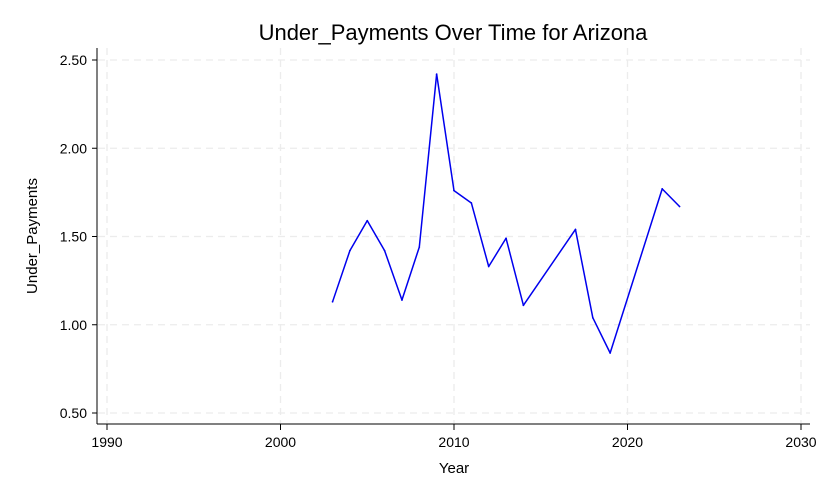 This screenshot has width=831, height=503. I want to click on y-axis-ticks: 0.50 1.00 1.50 2.00 2.50, so click(78, 236).